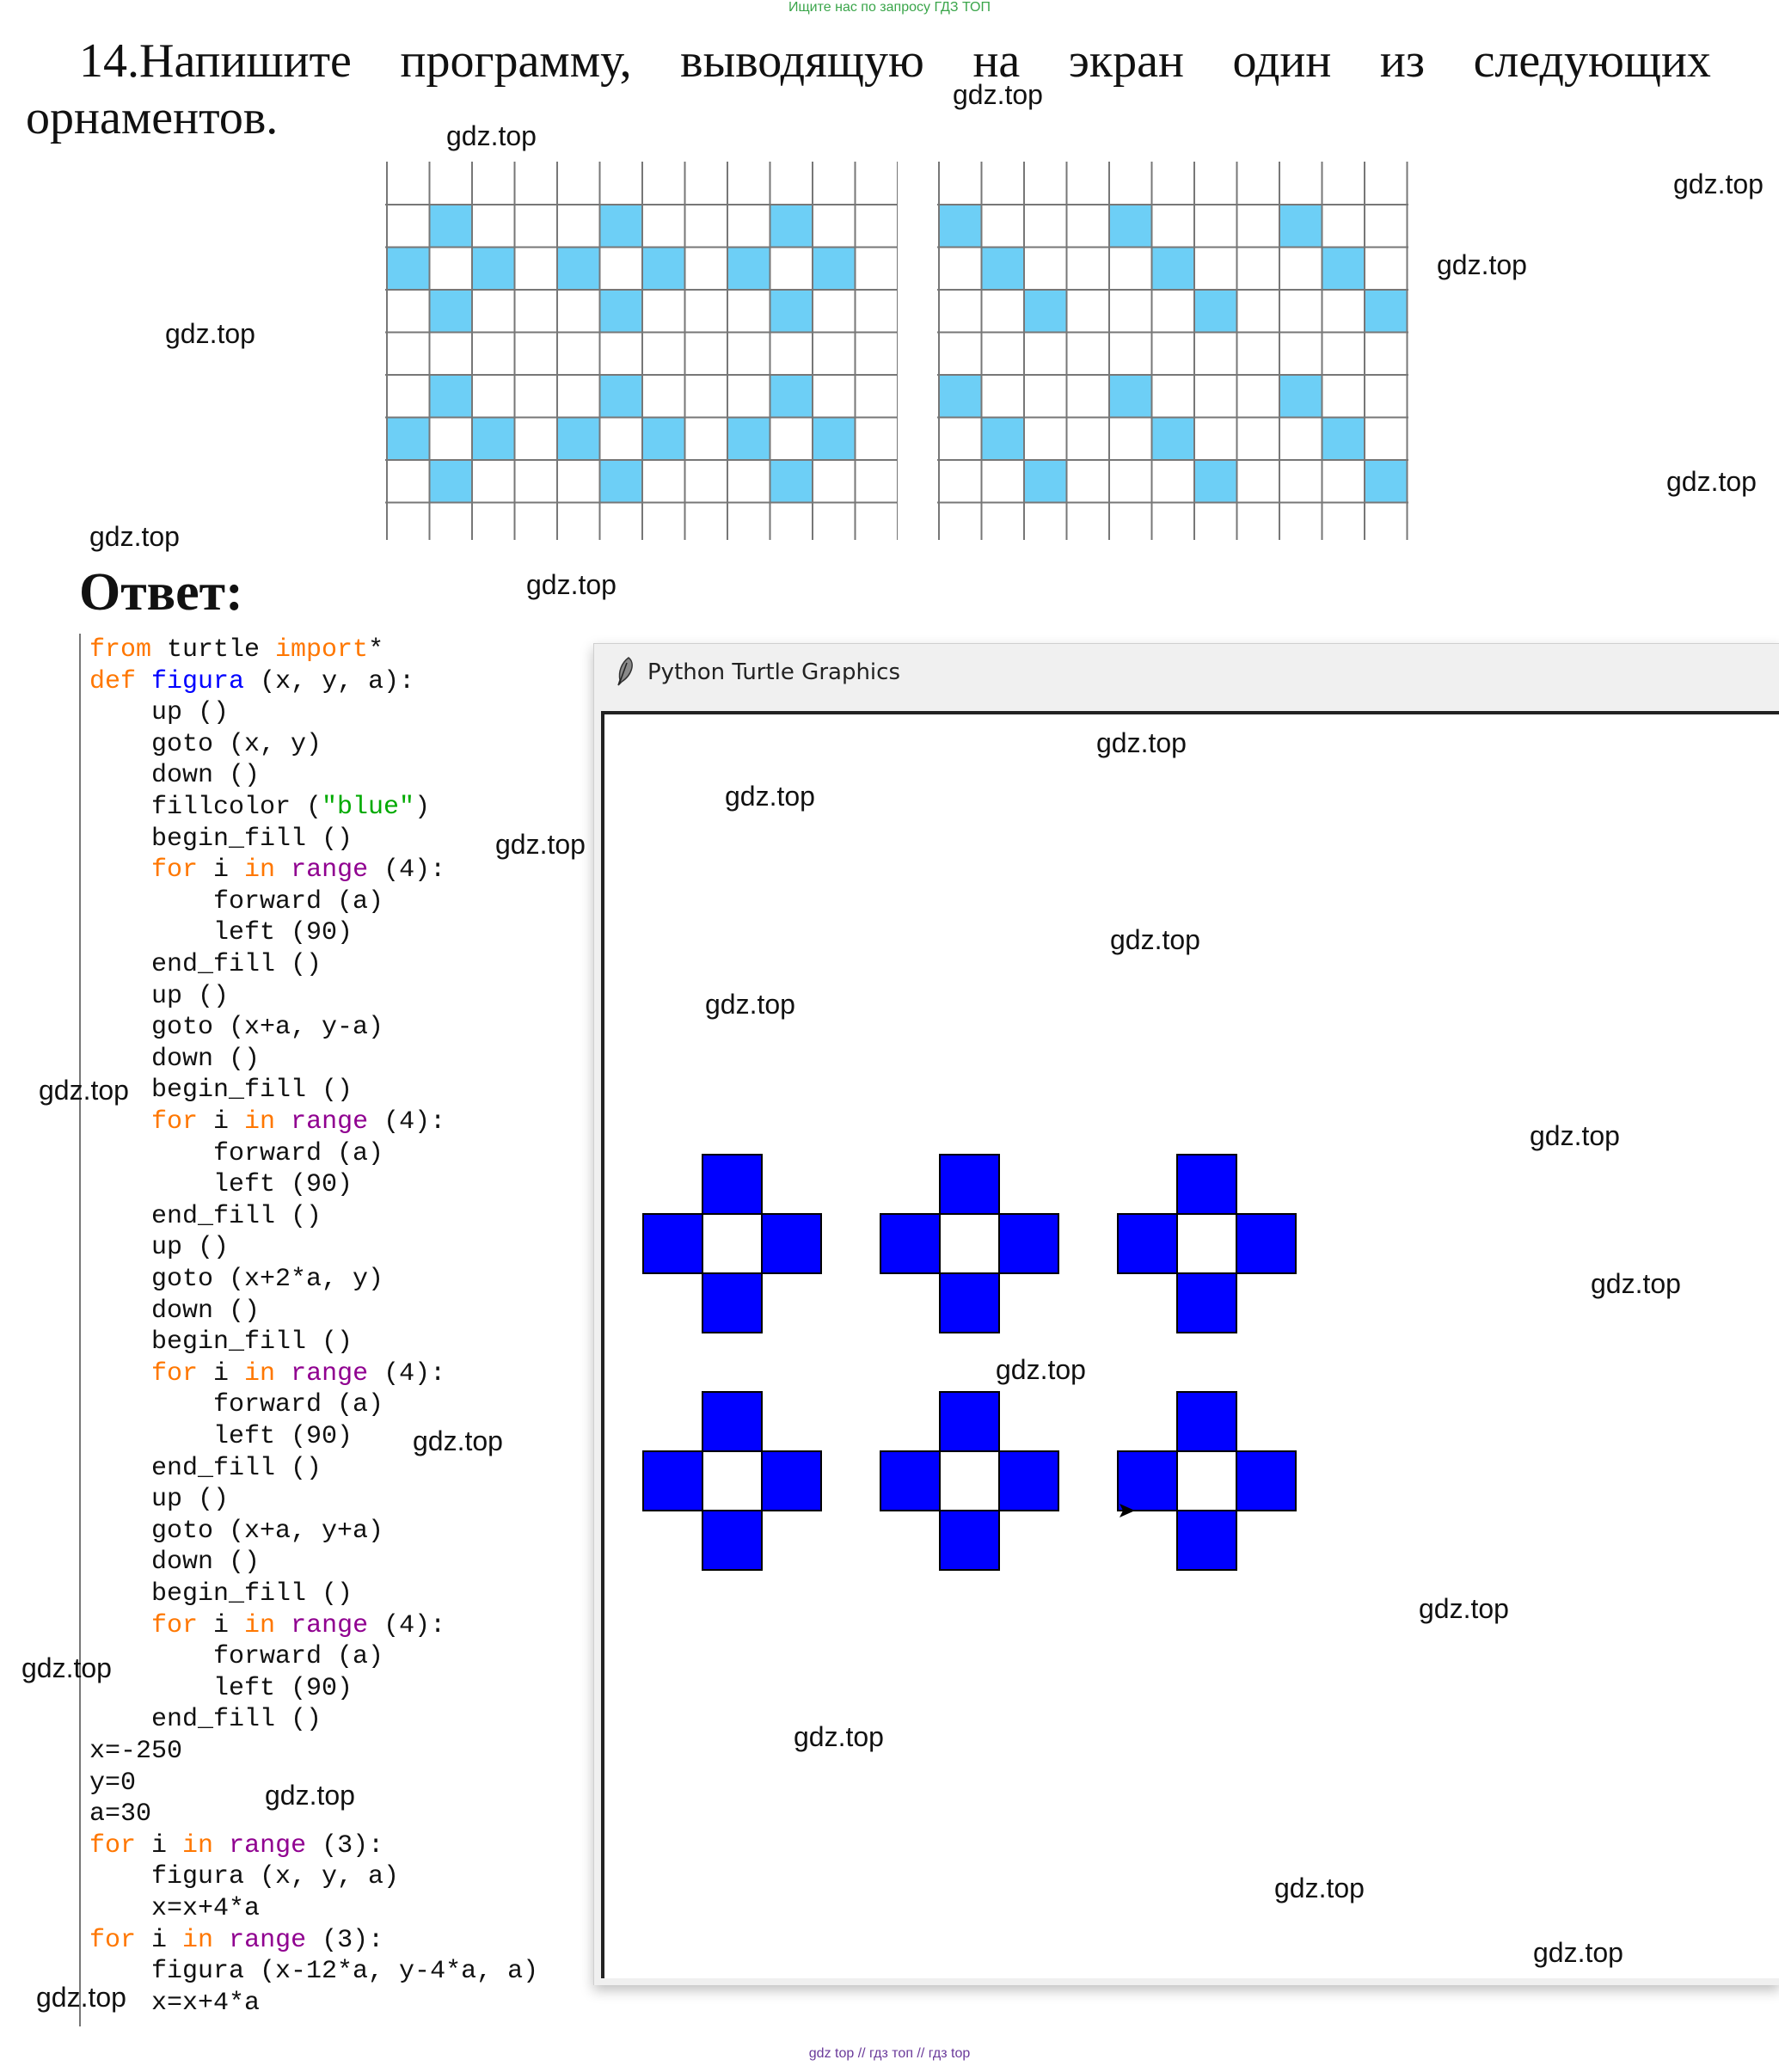 The width and height of the screenshot is (1779, 2072). Describe the element at coordinates (314, 1972) in the screenshot. I see `code-token: figura (x-12*a, y-4*a, a)` at that location.